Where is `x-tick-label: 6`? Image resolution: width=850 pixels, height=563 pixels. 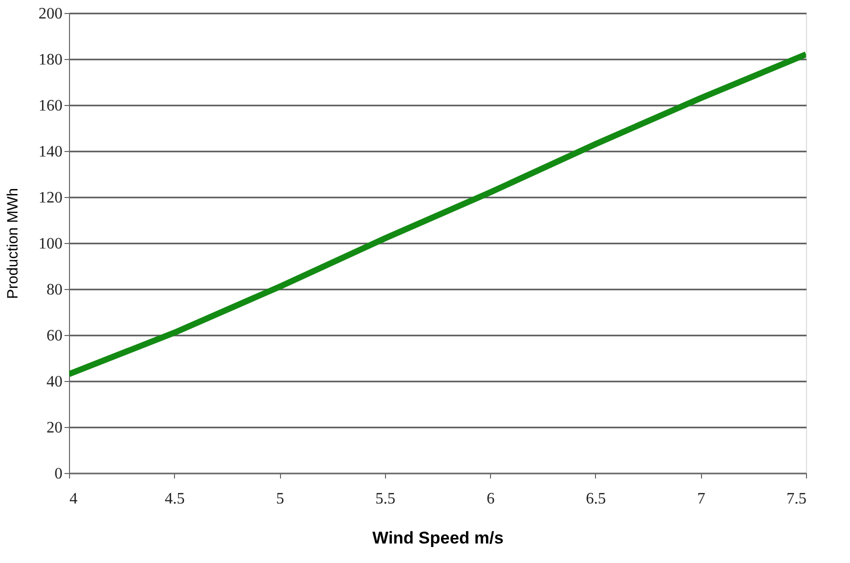
x-tick-label: 6 is located at coordinates (490, 499).